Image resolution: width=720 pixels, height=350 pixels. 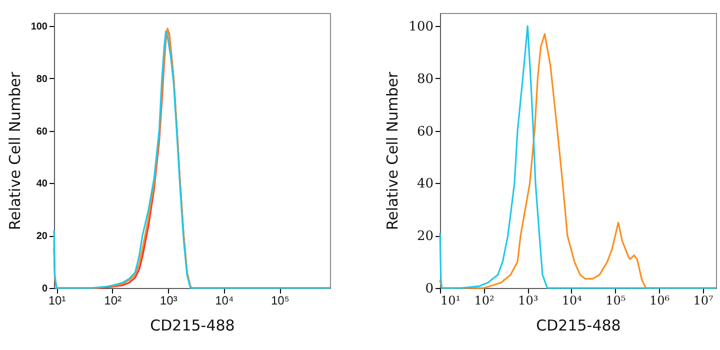 I want to click on x-tick-label: 10⁶, so click(x=659, y=301).